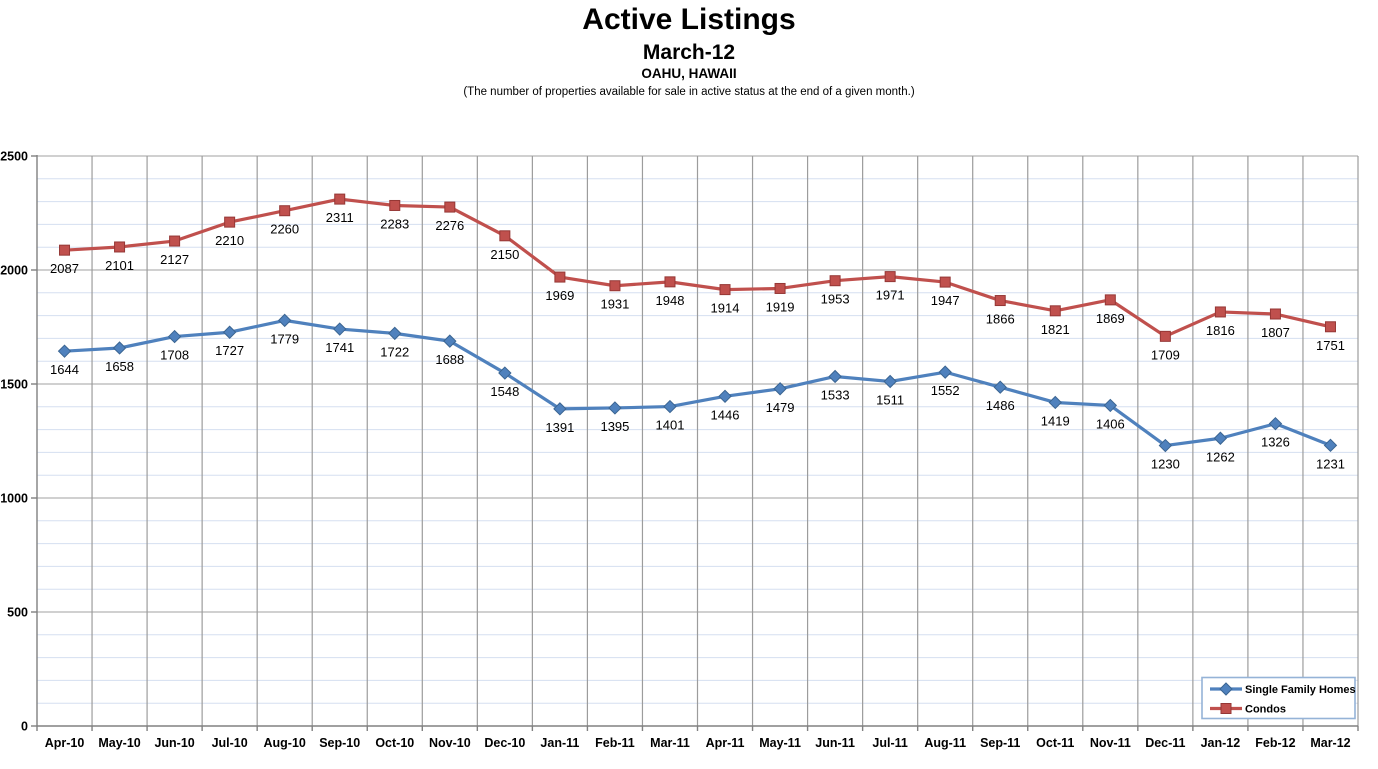  I want to click on data-label: 1708, so click(174, 355).